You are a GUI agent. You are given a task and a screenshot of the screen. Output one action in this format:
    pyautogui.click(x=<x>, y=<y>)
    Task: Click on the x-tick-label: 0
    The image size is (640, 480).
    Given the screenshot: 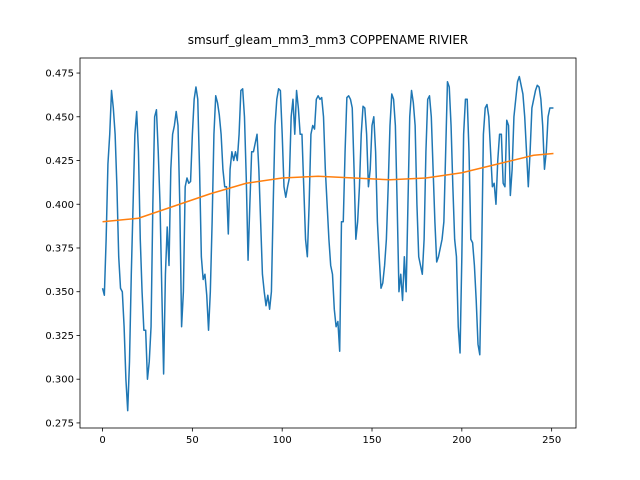 What is the action you would take?
    pyautogui.click(x=102, y=440)
    